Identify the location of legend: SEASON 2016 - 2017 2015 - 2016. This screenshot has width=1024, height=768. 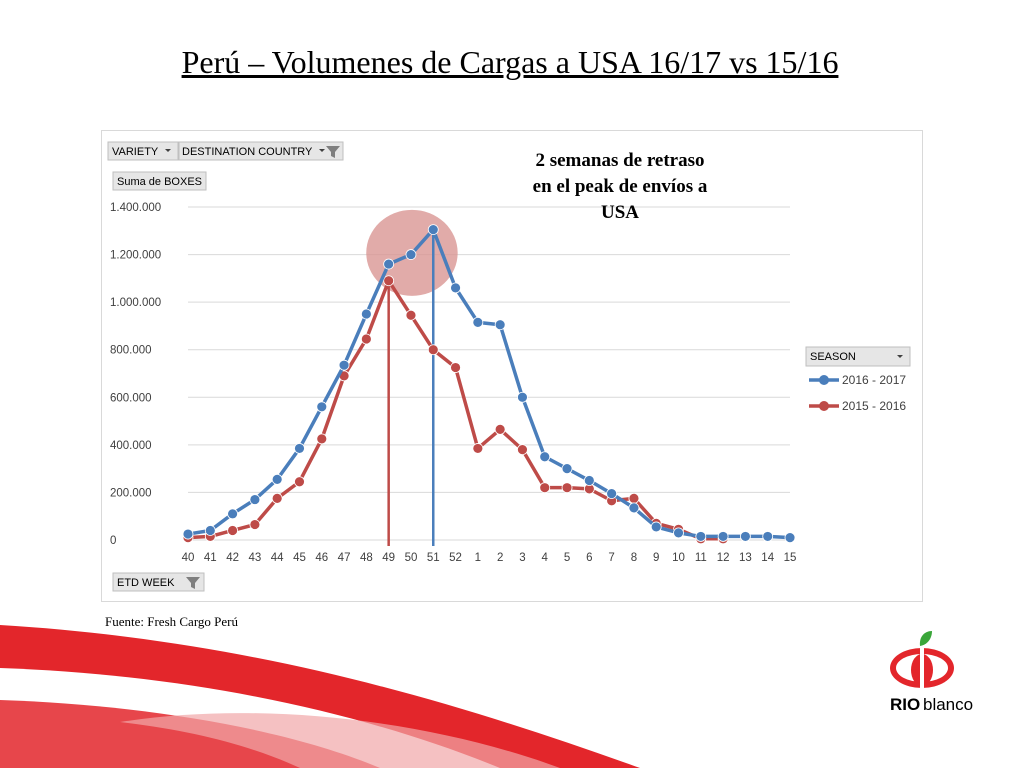
(858, 379).